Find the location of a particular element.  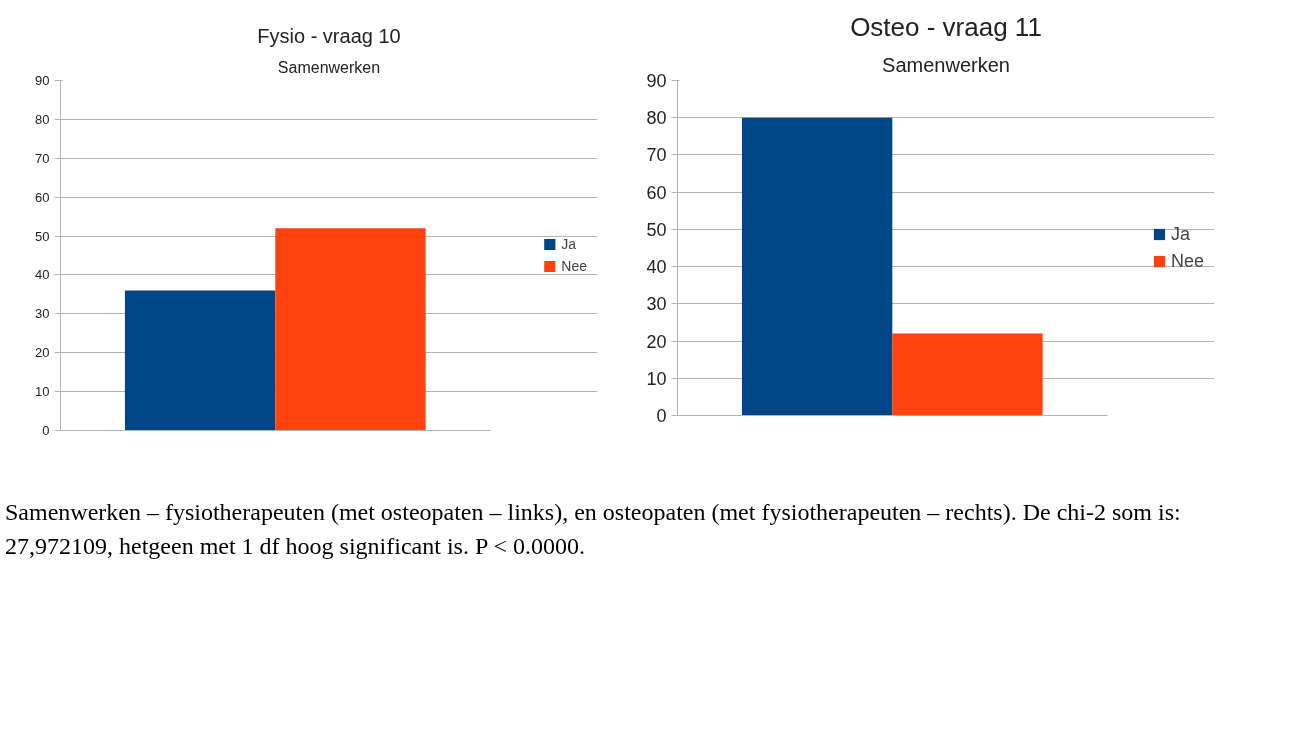

text: Samenwerken – fysiotherapeuten (met osteopaten – links), en osteopaten (met fysiotherapeuten – rechts). De chi-2 som is: 27,972109, hetgeen met 1 df hoog significant is. P < 0.0000. is located at coordinates (593, 530).